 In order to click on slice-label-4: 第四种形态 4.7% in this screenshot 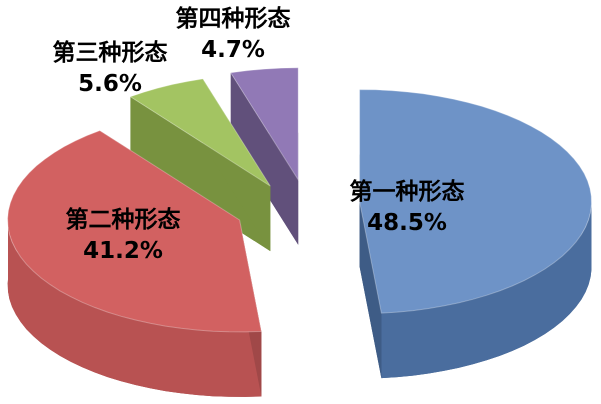, I will do `click(233, 35)`.